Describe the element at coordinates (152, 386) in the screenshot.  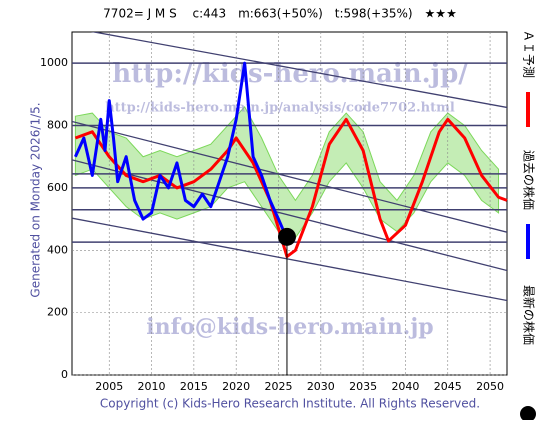
I see `x-tick-label: 2010` at that location.